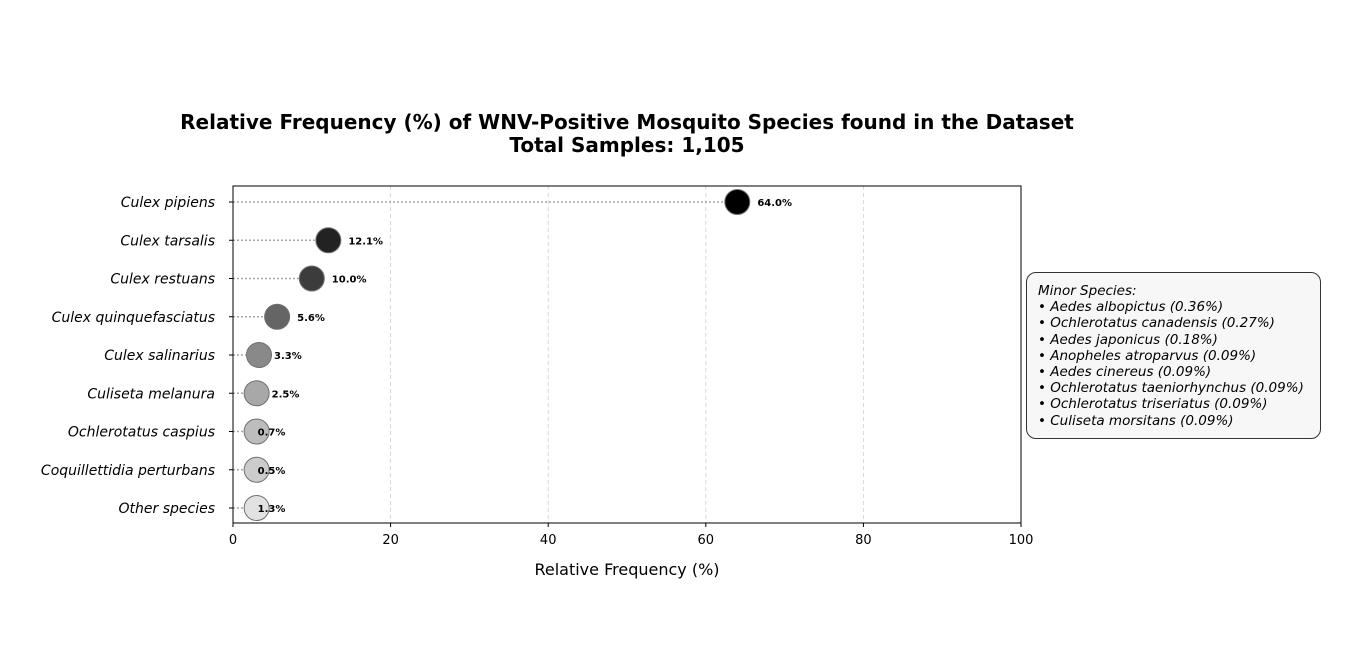 The width and height of the screenshot is (1366, 671). I want to click on minor-species-item: • Aedes albopictus (0.36%), so click(1131, 307).